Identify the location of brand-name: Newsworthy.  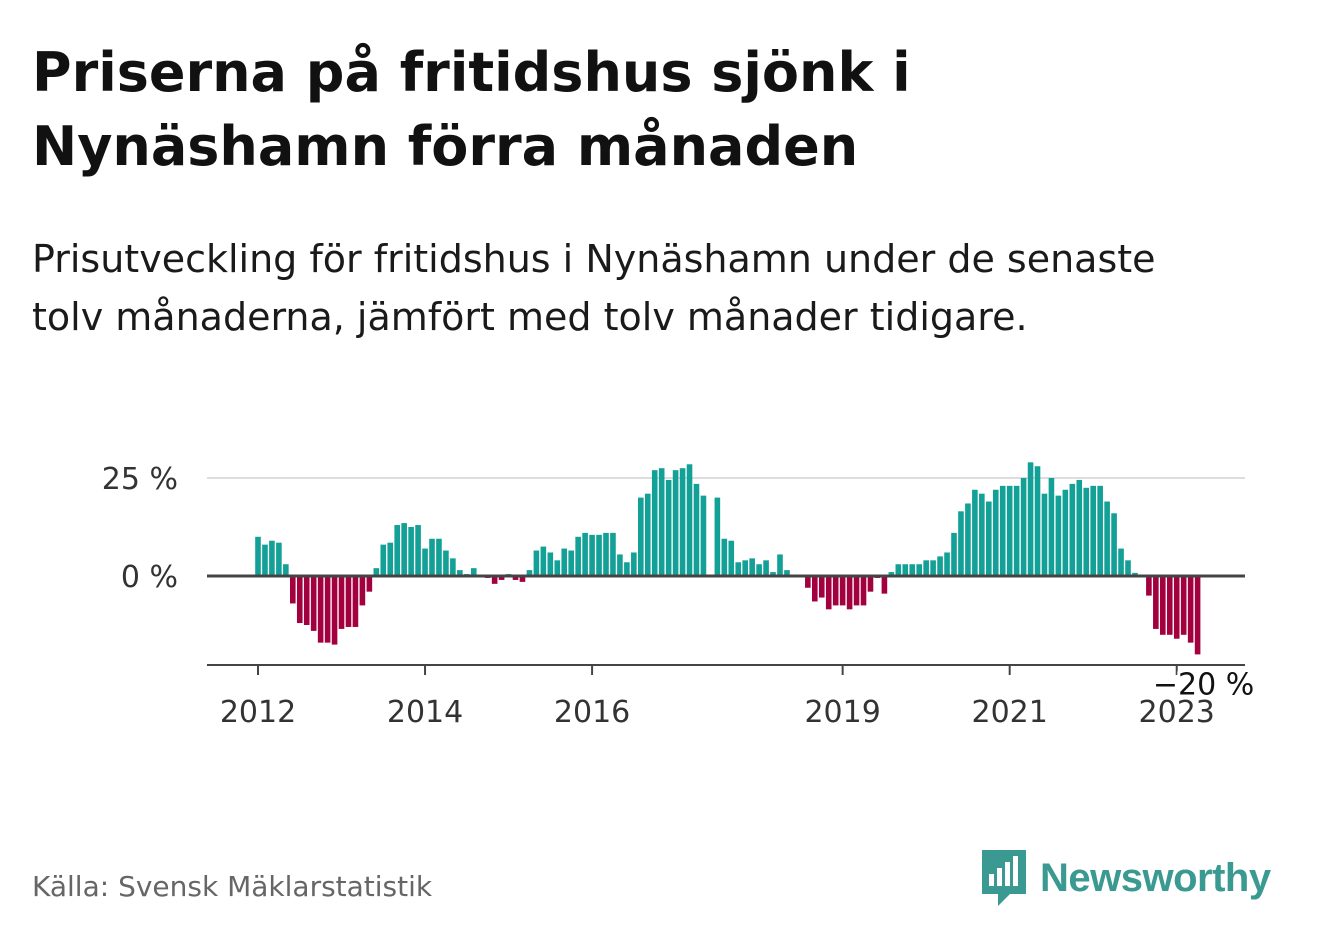
(1155, 877).